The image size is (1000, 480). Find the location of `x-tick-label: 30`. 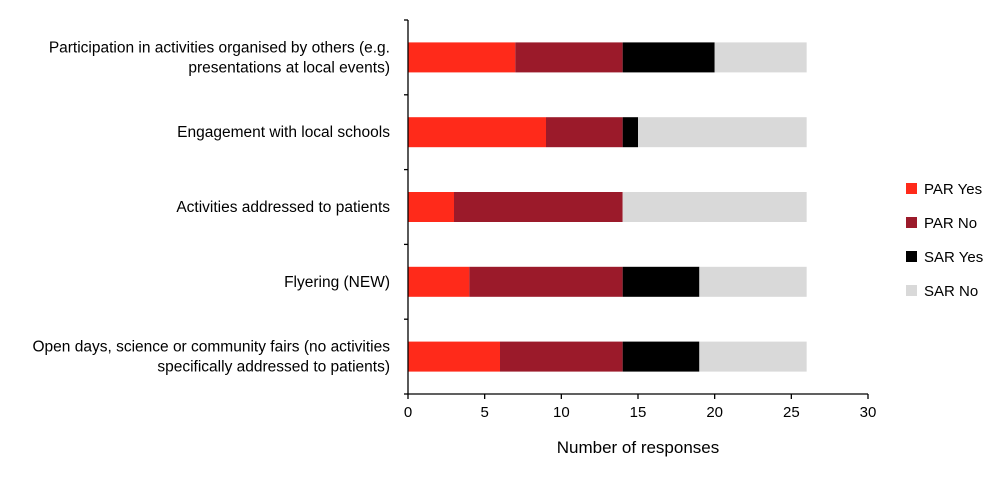

x-tick-label: 30 is located at coordinates (868, 412).